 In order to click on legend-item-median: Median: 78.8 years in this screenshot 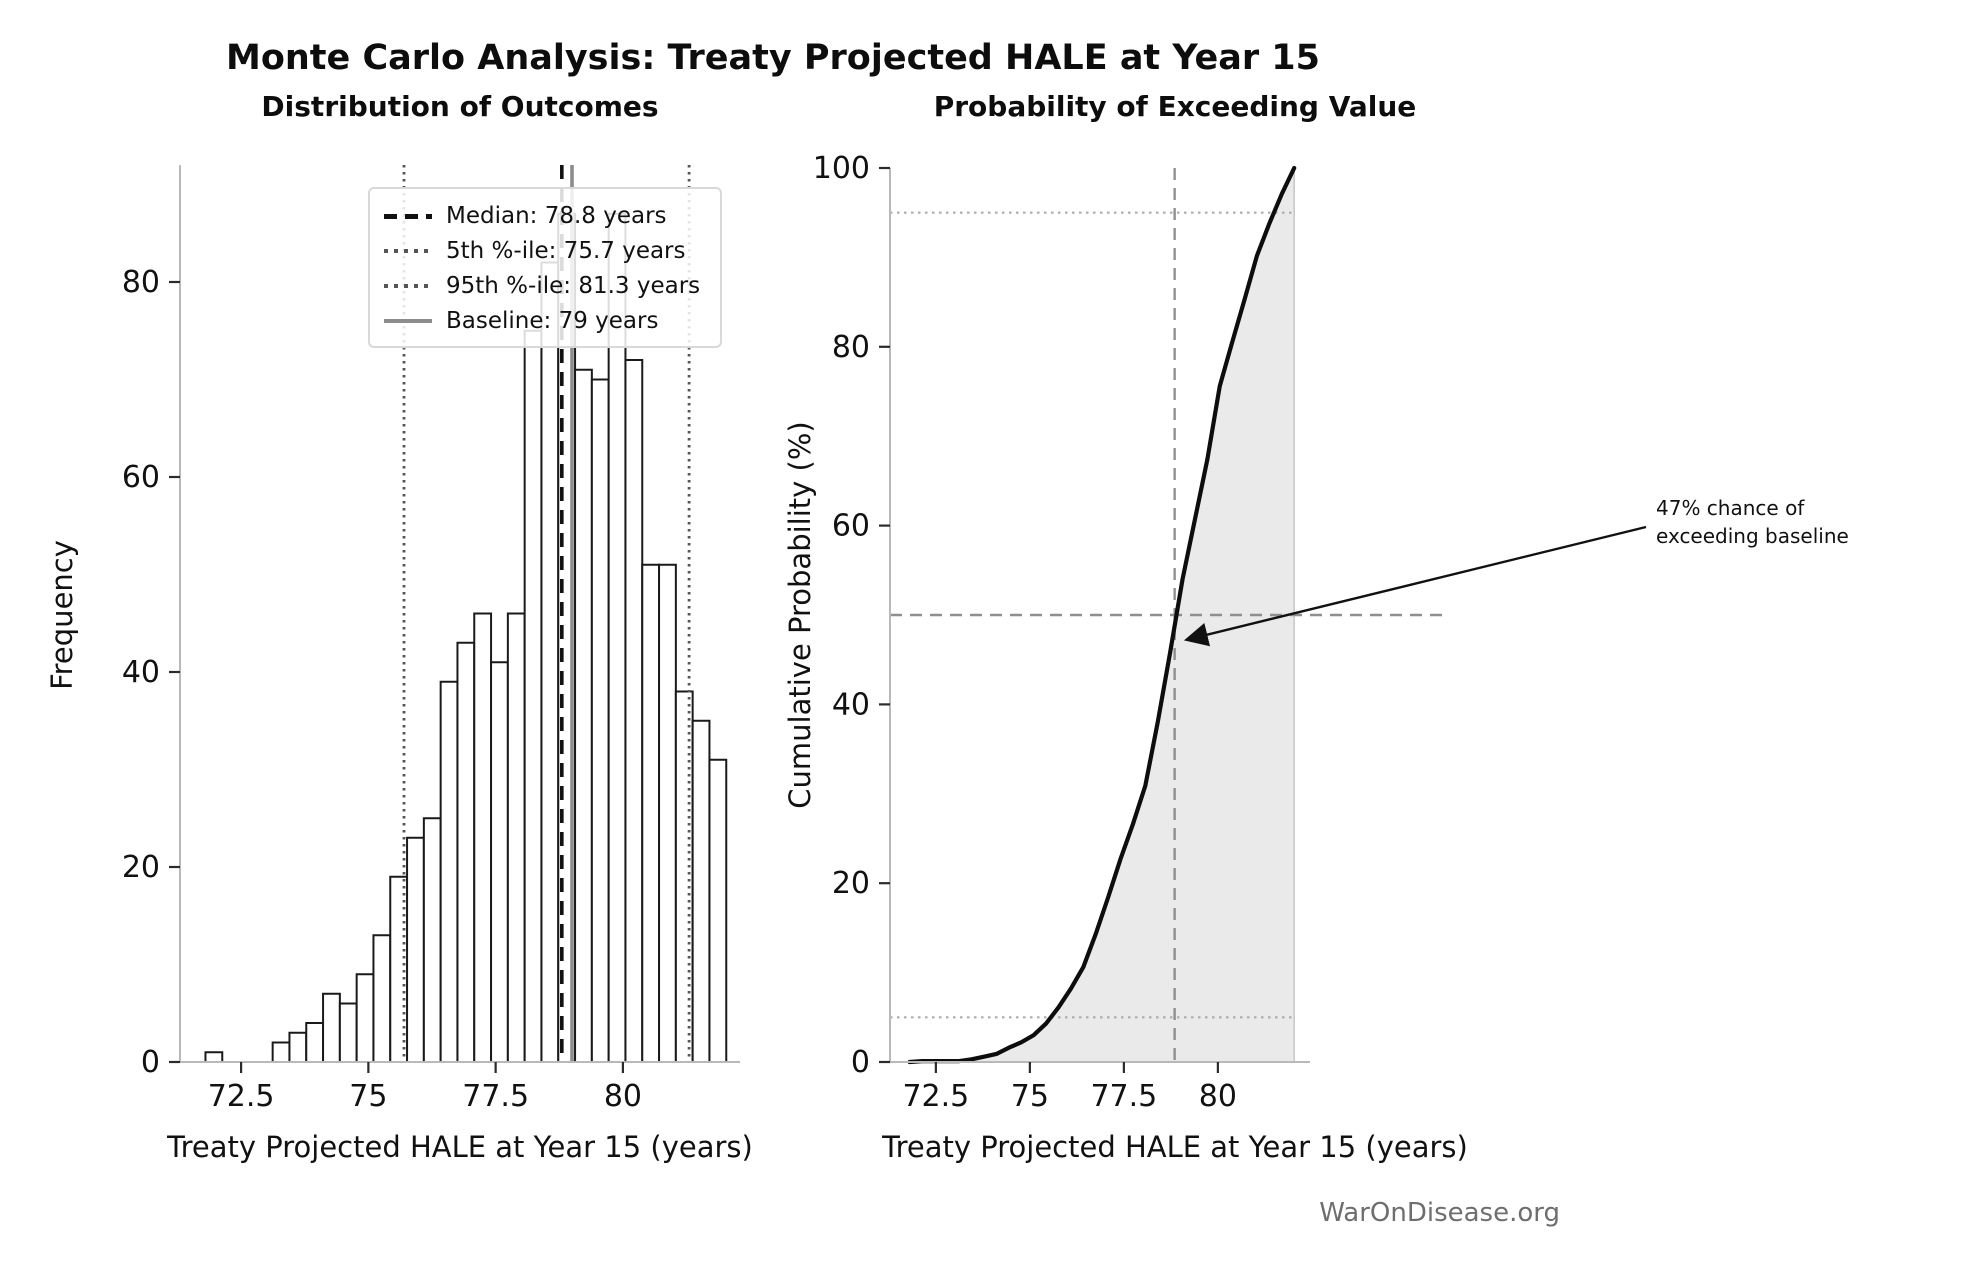, I will do `click(544, 216)`.